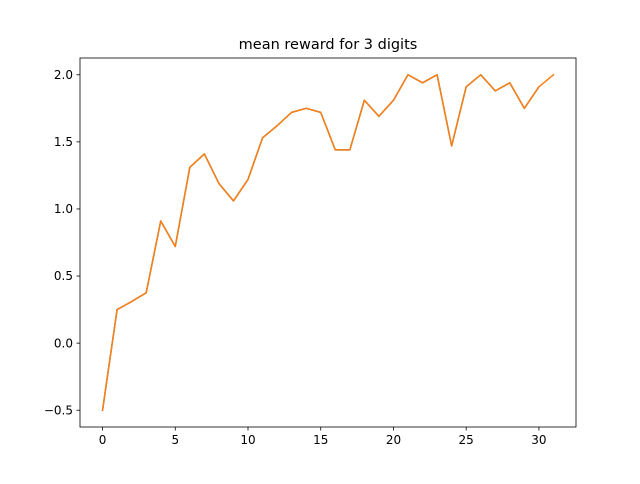 The width and height of the screenshot is (640, 484). What do you see at coordinates (466, 440) in the screenshot?
I see `x-tick-label: 25` at bounding box center [466, 440].